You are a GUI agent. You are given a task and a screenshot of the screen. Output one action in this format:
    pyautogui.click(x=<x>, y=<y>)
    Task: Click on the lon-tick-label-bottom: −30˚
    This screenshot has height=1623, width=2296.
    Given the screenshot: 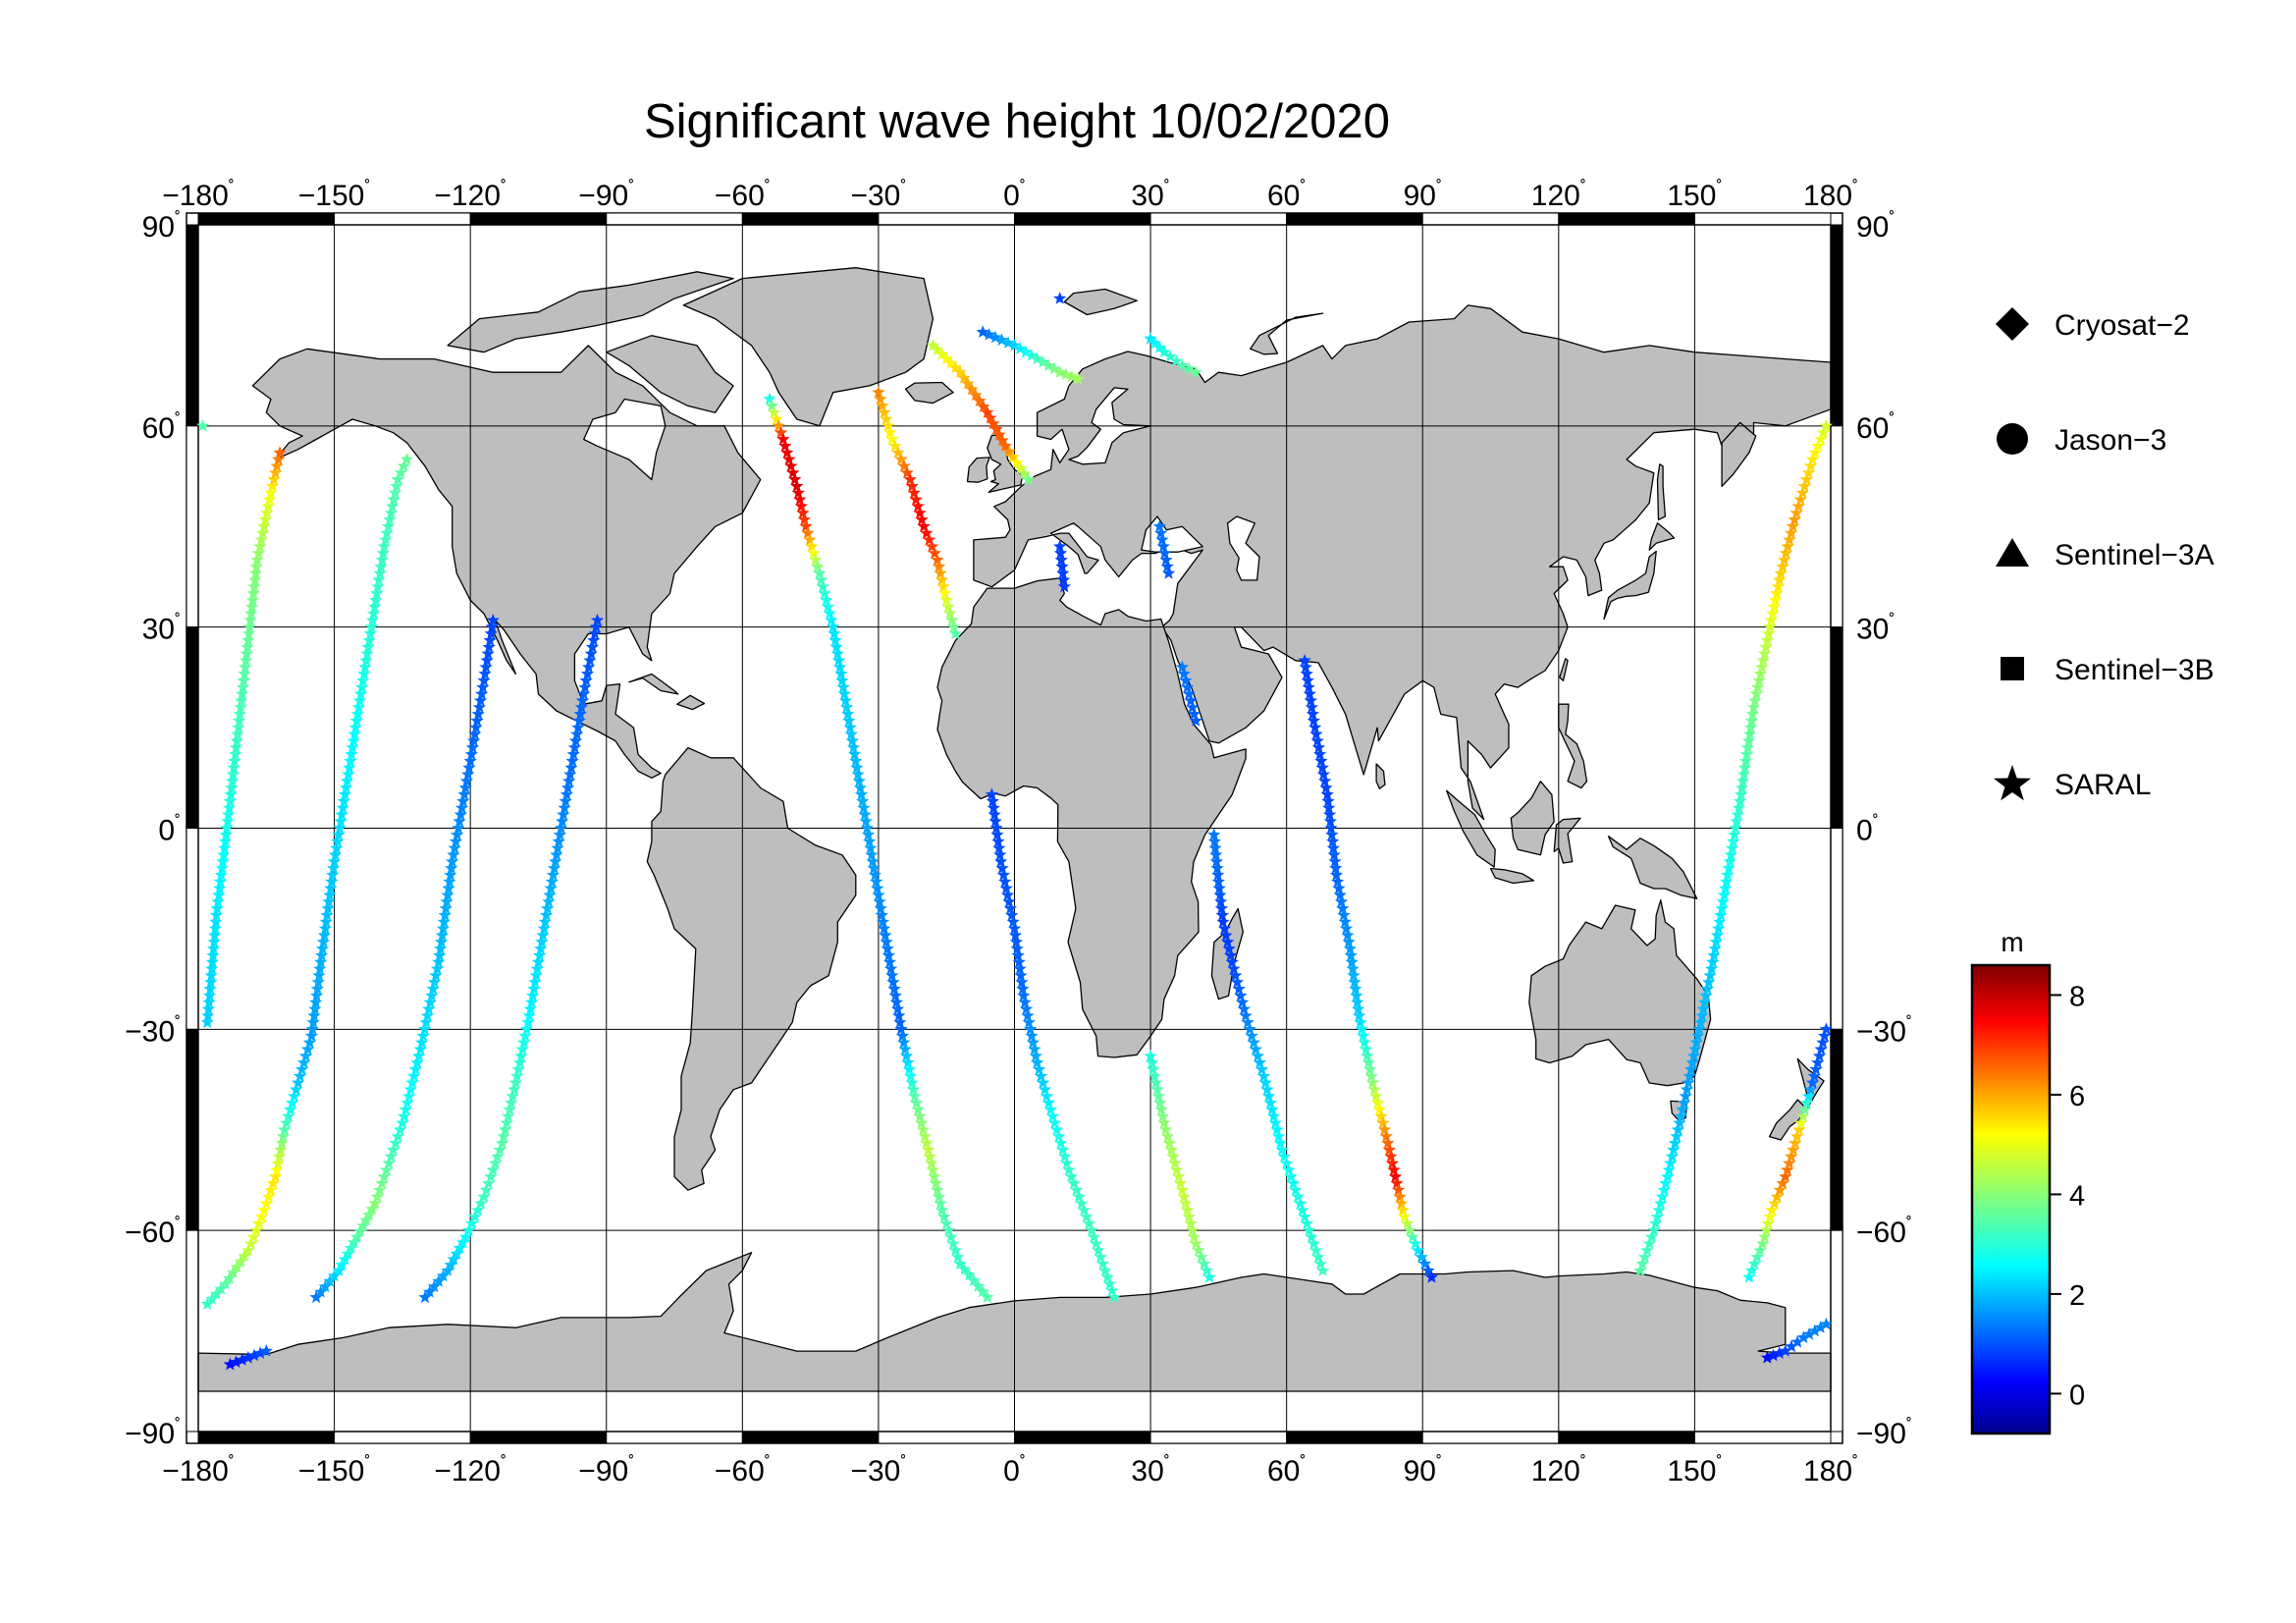 What is the action you would take?
    pyautogui.click(x=878, y=1470)
    